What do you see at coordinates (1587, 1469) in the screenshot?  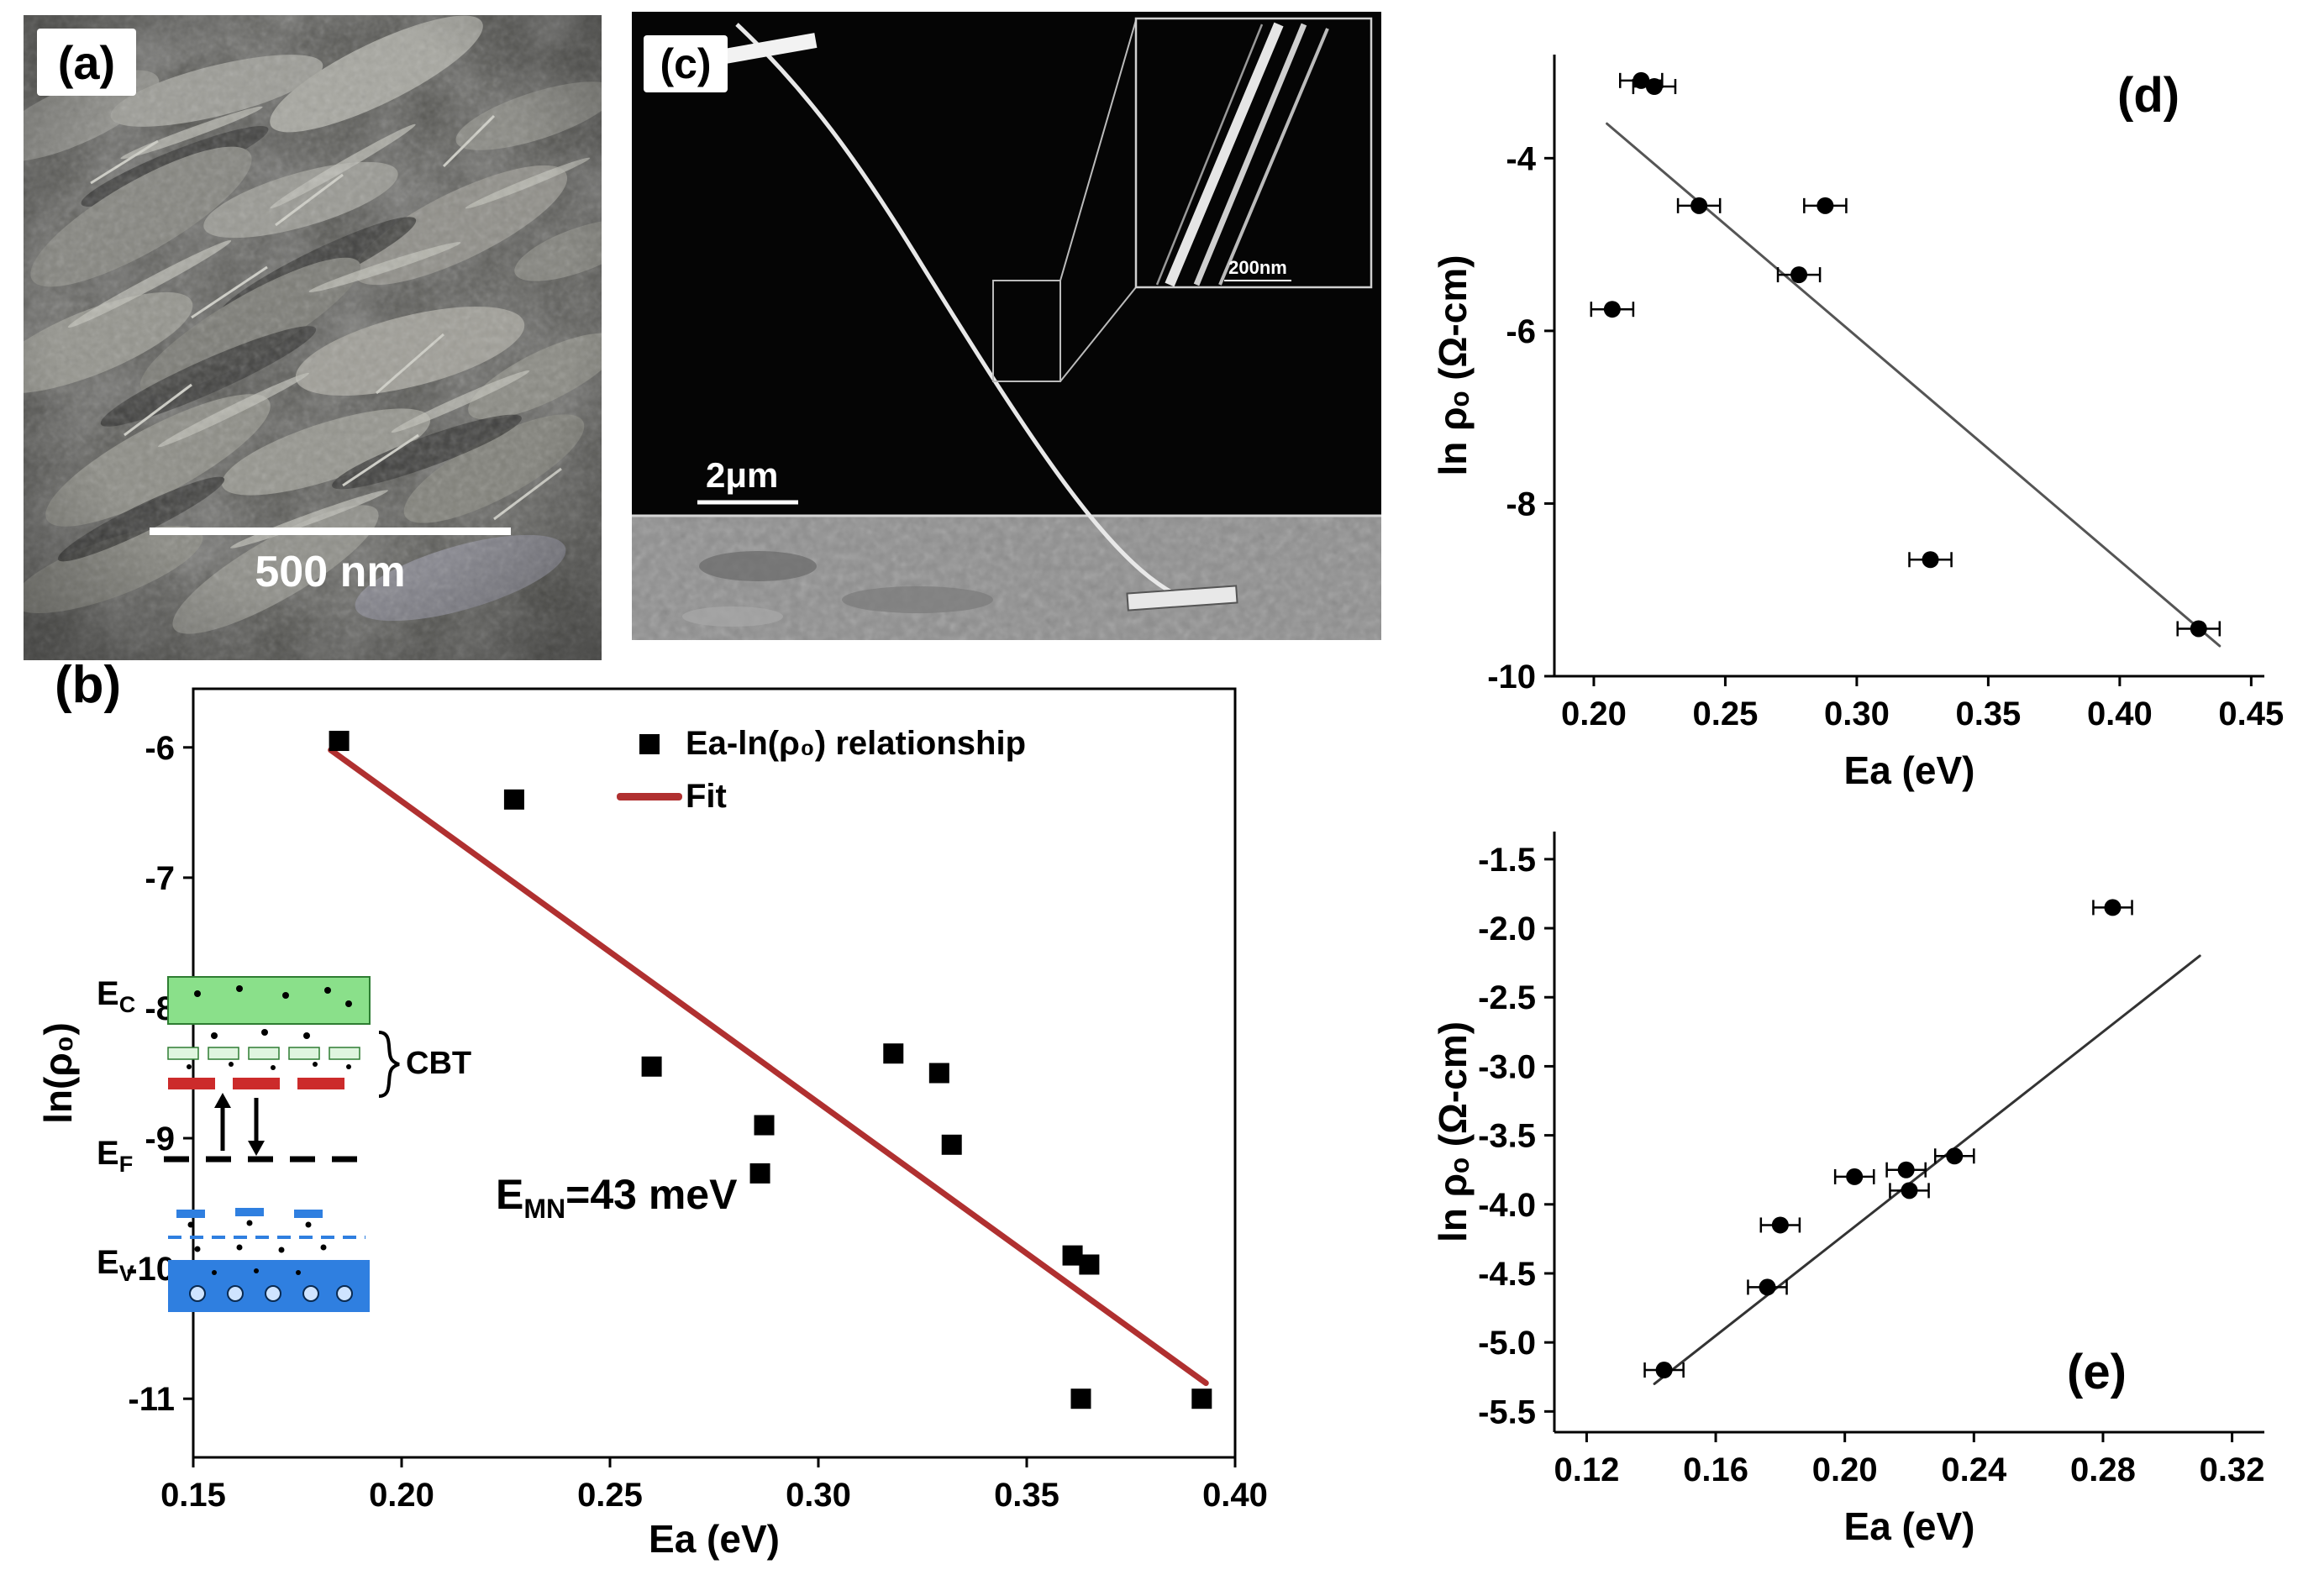 I see `x-tick-label: 0.12` at bounding box center [1587, 1469].